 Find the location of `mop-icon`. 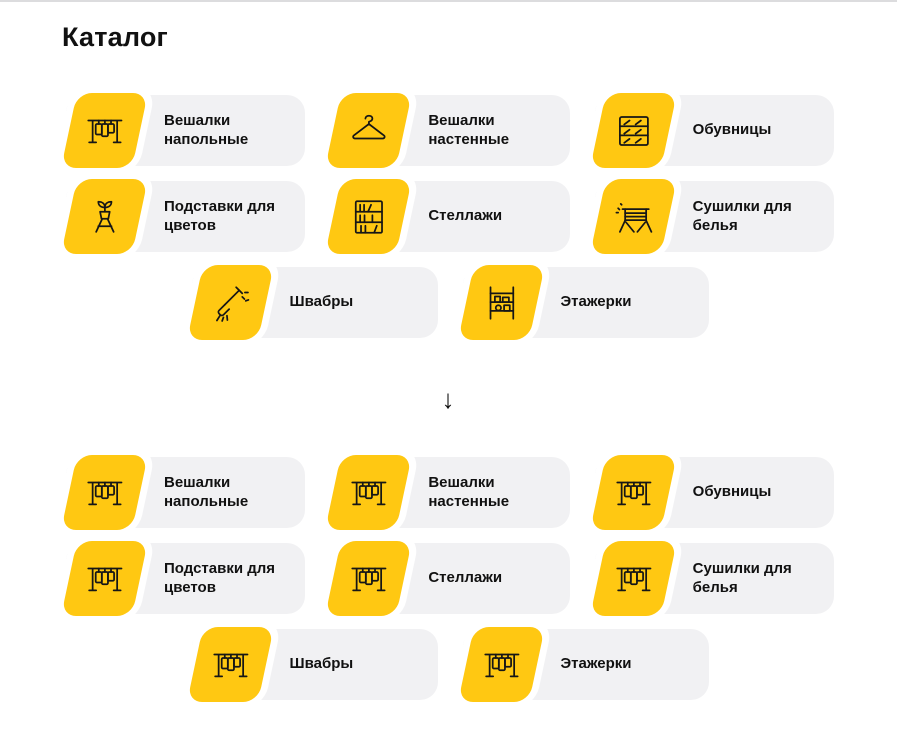

mop-icon is located at coordinates (230, 302).